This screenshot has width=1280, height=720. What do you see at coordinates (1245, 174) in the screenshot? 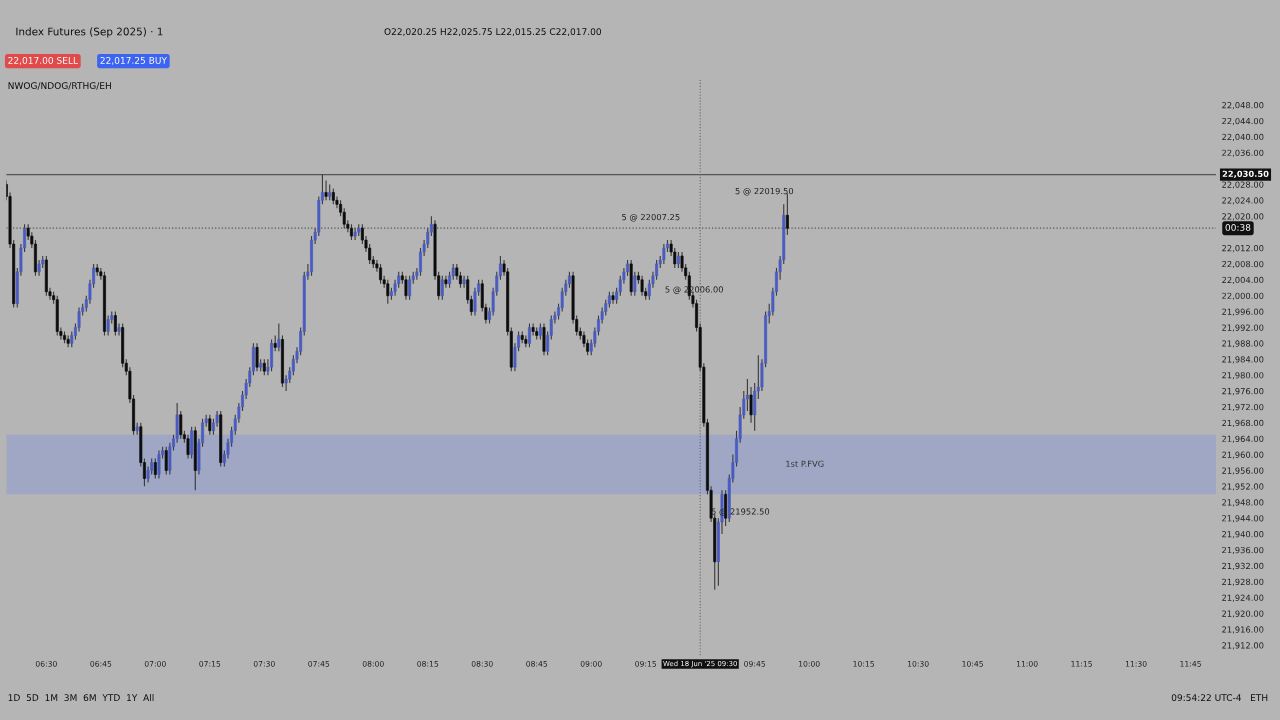
I see `ref-line-label: 22,030.50` at bounding box center [1245, 174].